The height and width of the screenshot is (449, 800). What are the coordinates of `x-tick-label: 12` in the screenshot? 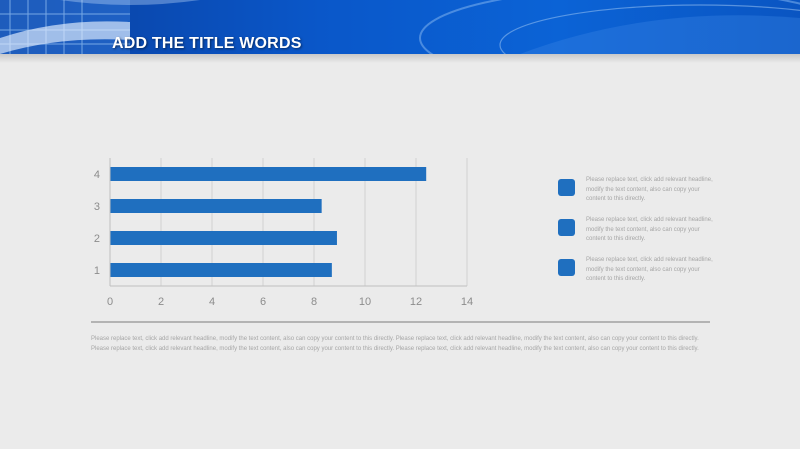 It's located at (416, 302).